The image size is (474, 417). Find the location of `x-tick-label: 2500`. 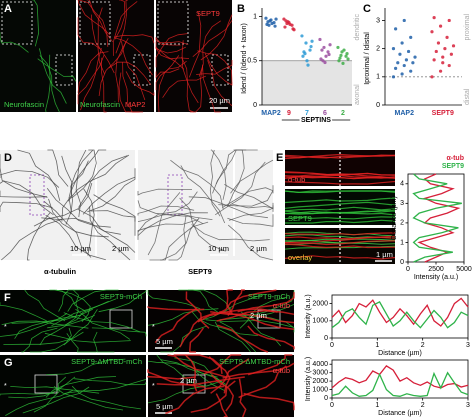

x-tick-label: 2500 is located at coordinates (436, 269).